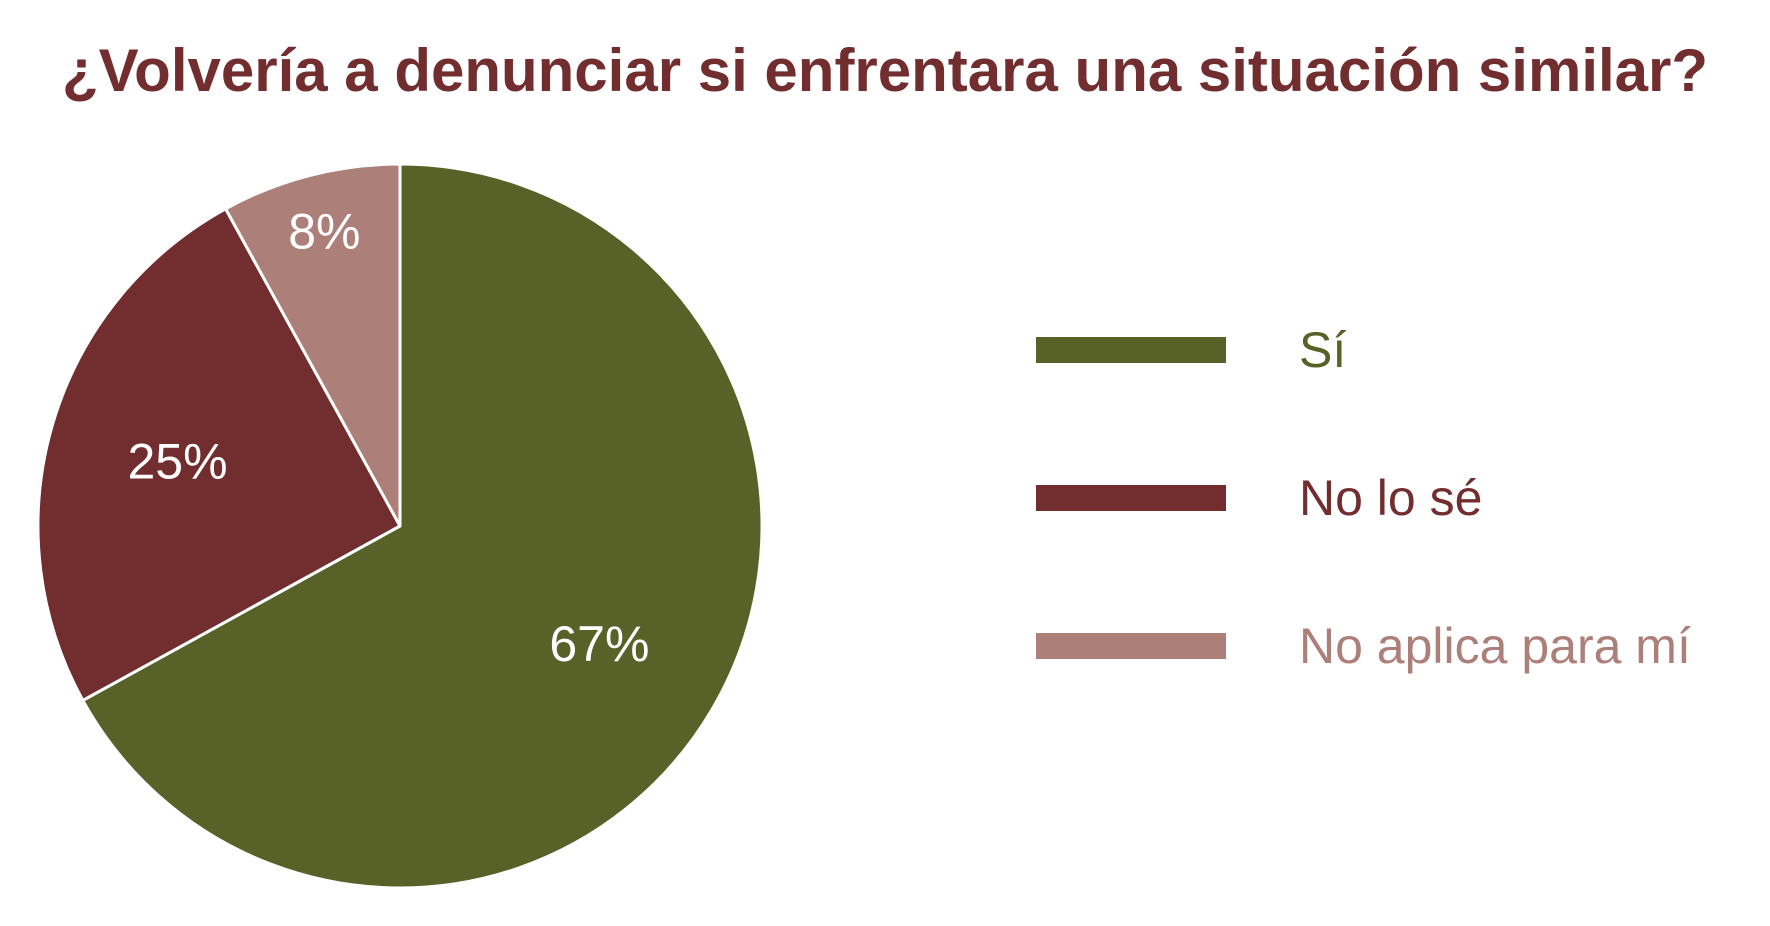 This screenshot has width=1770, height=926. What do you see at coordinates (1386, 350) in the screenshot?
I see `legend-item-si: Sí` at bounding box center [1386, 350].